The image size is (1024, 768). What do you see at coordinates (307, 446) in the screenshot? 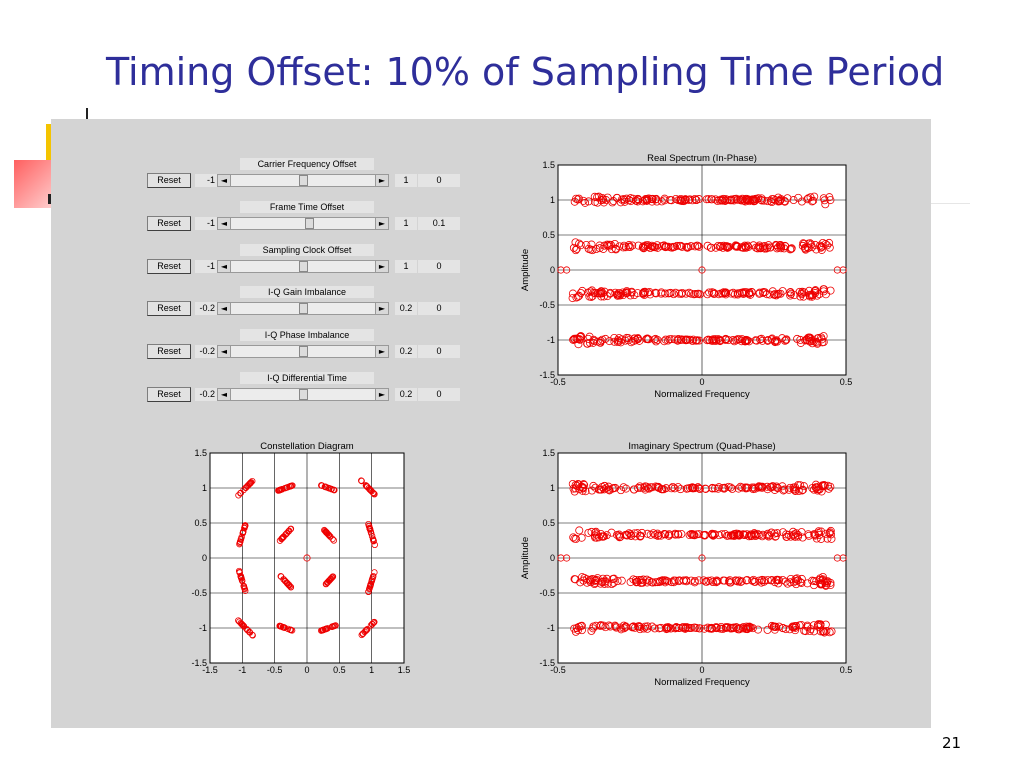
I see `chart-title: Constellation Diagram` at bounding box center [307, 446].